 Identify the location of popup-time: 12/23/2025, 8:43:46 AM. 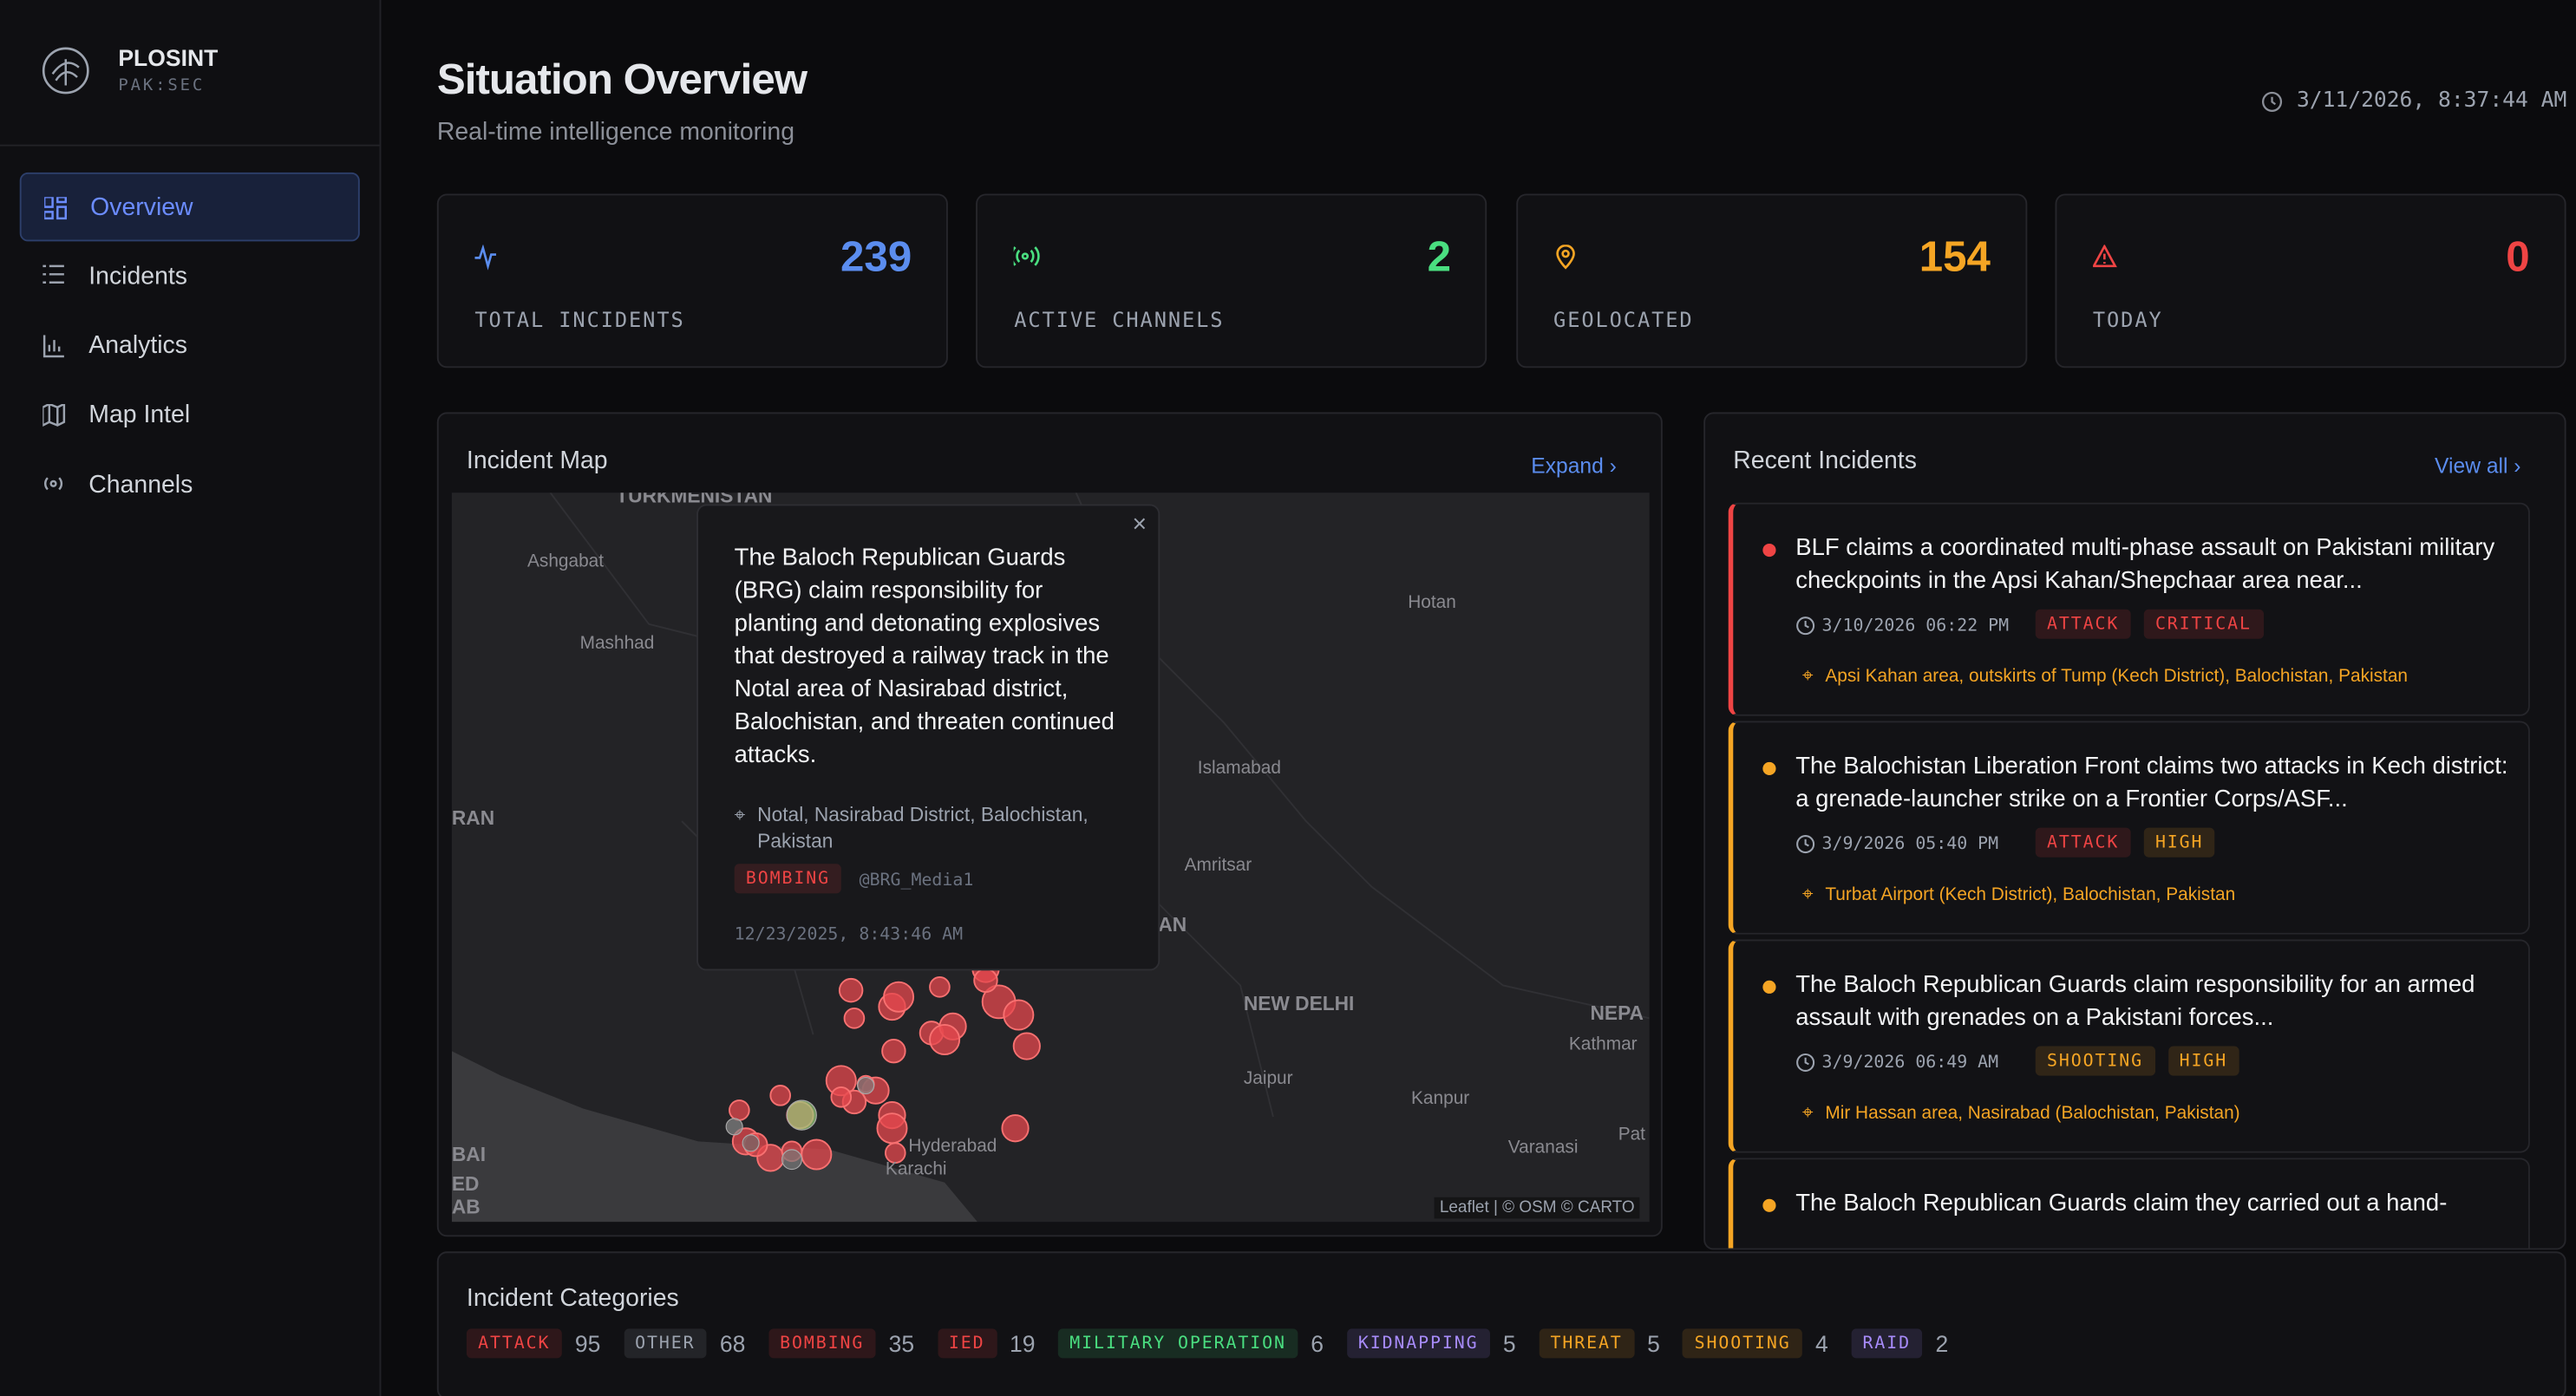
(849, 934).